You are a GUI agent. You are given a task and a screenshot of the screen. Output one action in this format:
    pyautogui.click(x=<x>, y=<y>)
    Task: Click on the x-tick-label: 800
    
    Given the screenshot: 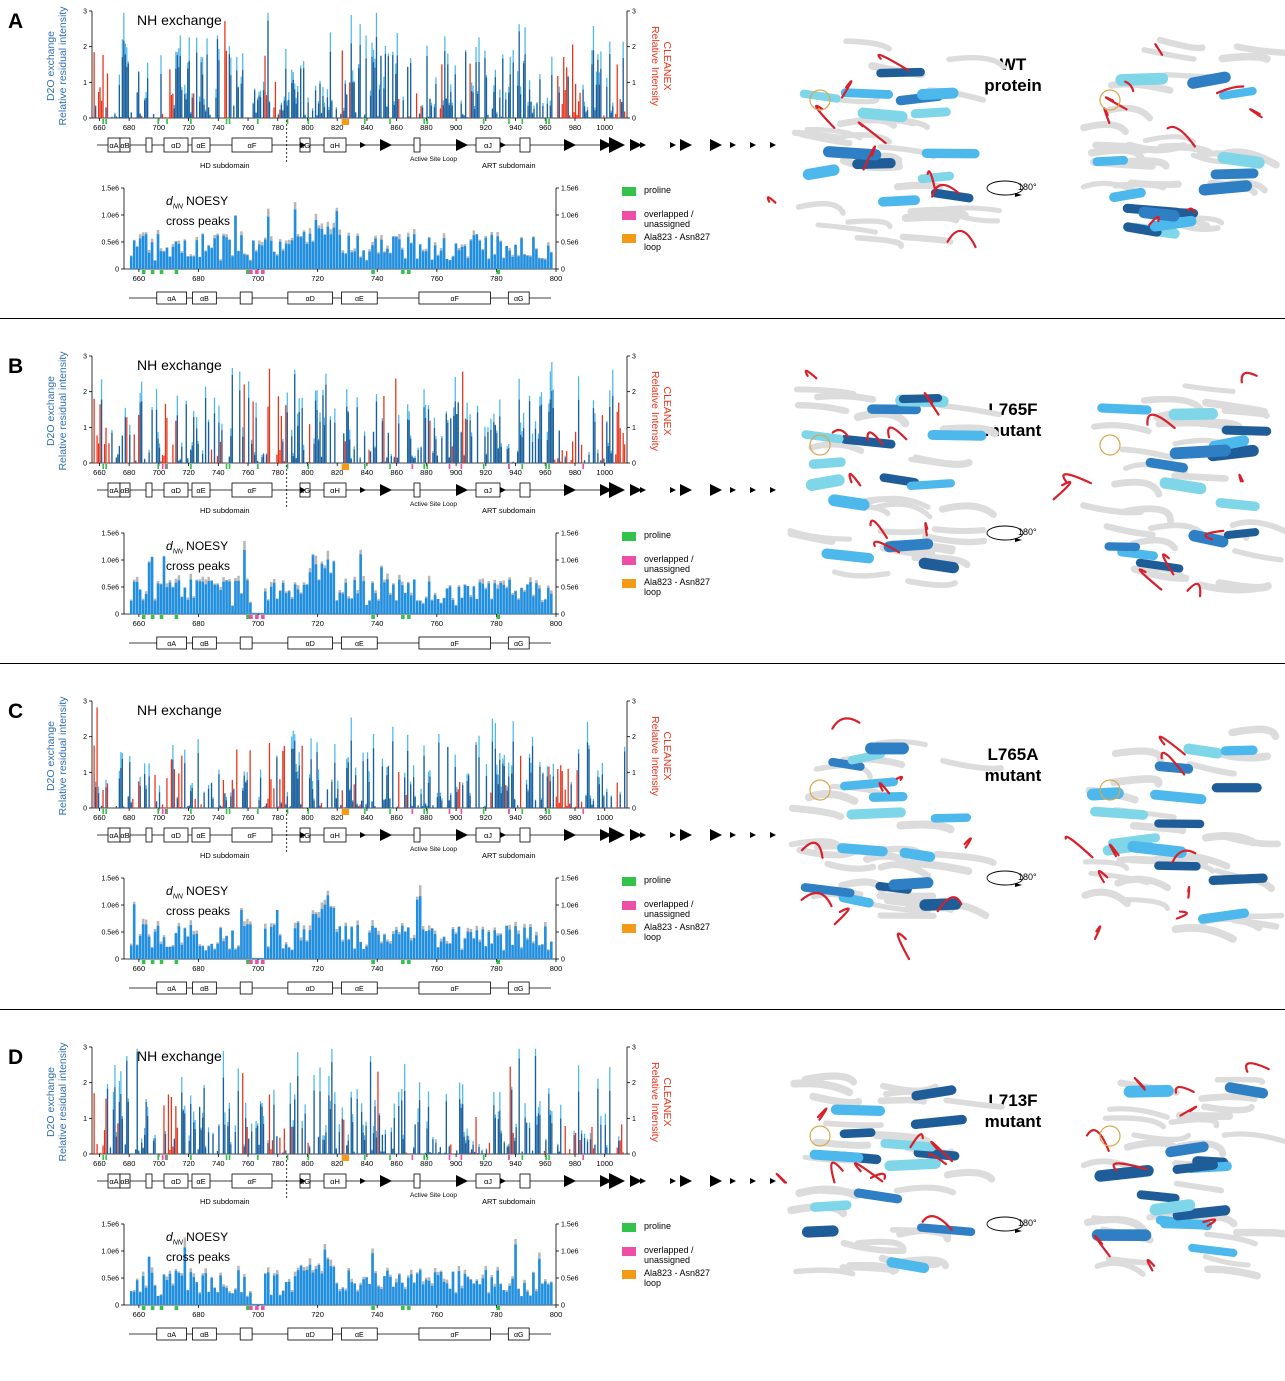 What is the action you would take?
    pyautogui.click(x=307, y=1163)
    